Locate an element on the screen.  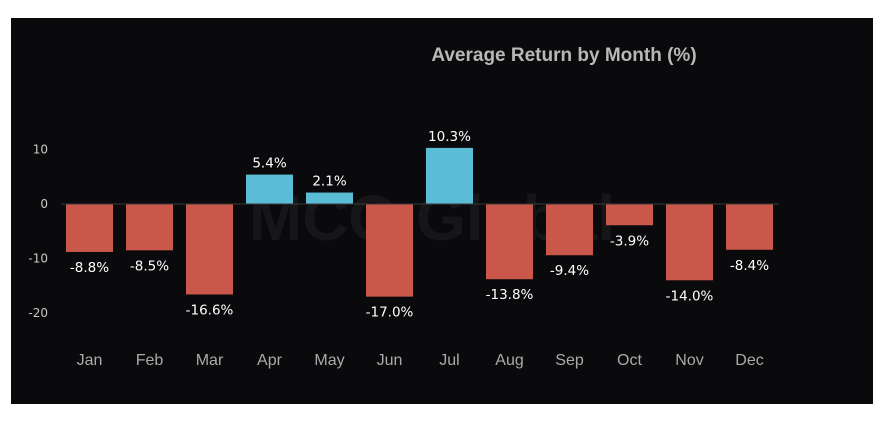
data-label-oct: -3.9% is located at coordinates (629, 241).